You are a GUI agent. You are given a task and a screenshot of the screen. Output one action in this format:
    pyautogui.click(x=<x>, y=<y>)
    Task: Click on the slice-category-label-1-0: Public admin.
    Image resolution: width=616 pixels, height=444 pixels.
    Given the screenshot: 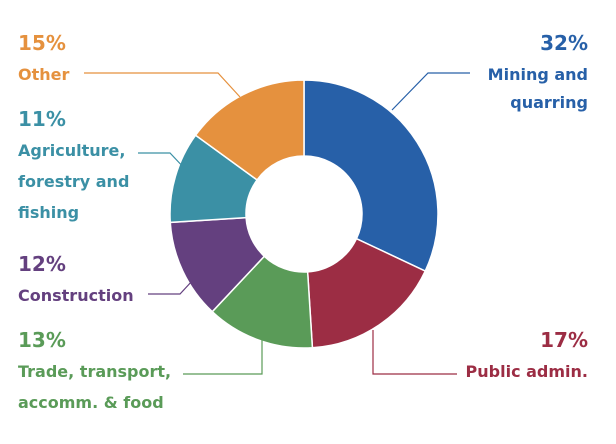 What is the action you would take?
    pyautogui.click(x=527, y=371)
    